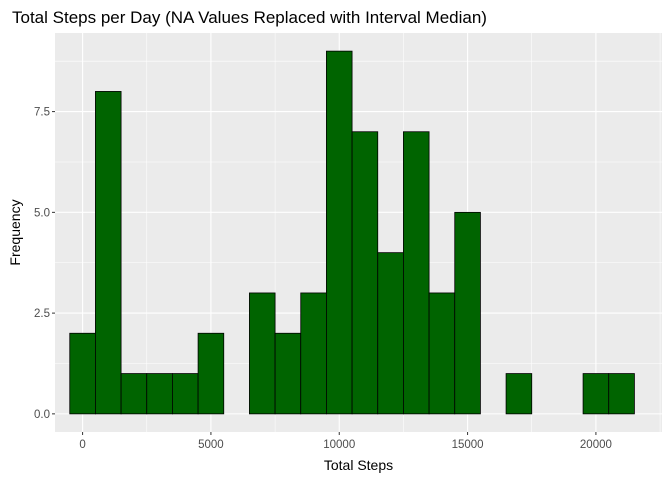 This screenshot has height=480, width=672. Describe the element at coordinates (42, 314) in the screenshot. I see `y-tick-label: 2.5` at that location.